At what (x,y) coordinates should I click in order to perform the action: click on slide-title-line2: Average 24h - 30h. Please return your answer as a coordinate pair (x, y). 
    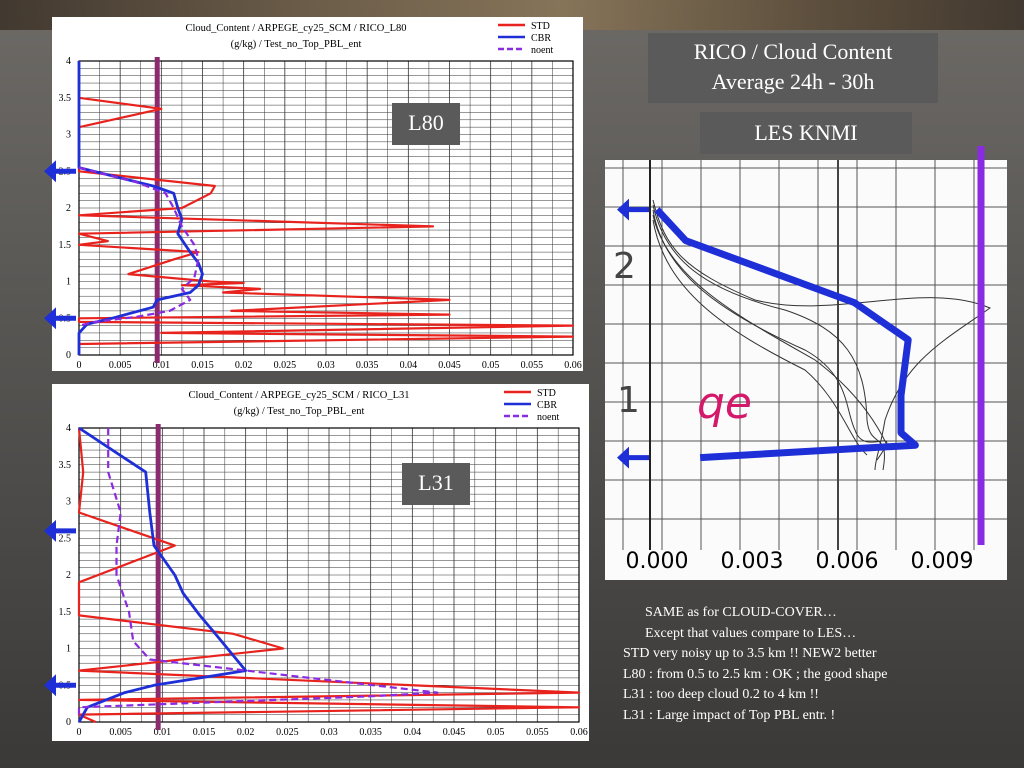
    Looking at the image, I should click on (793, 81).